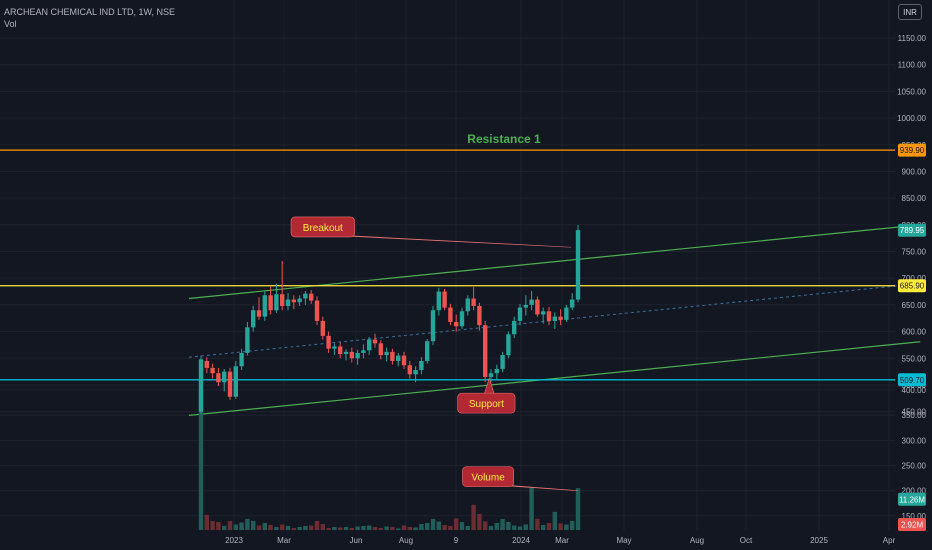 The width and height of the screenshot is (932, 550). What do you see at coordinates (504, 139) in the screenshot?
I see `resistance-label: Resistance 1` at bounding box center [504, 139].